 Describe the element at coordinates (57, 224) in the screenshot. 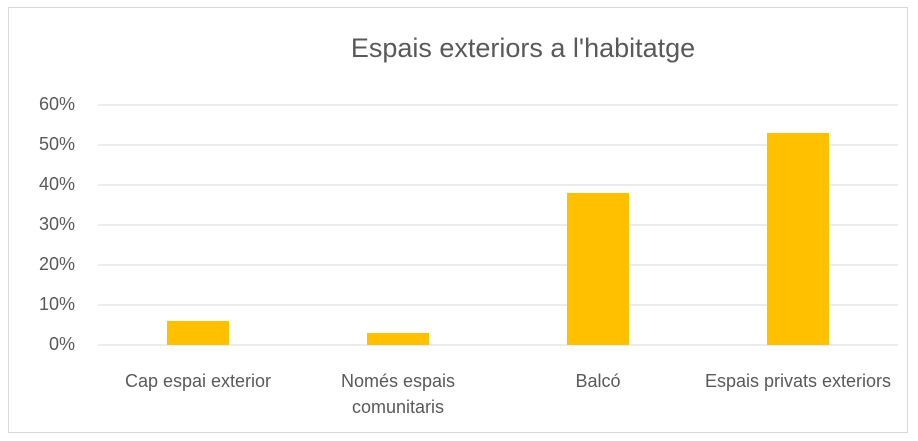

I see `y-tick-label: 30%` at that location.